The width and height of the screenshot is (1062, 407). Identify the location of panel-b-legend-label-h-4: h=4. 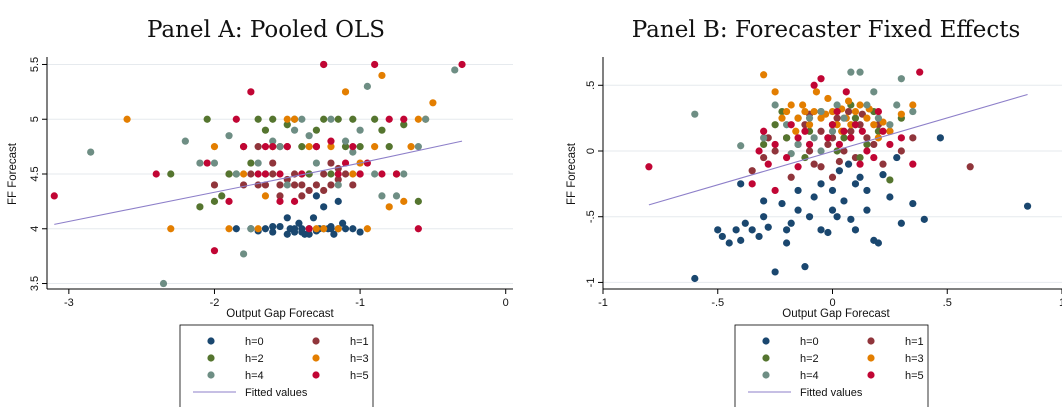
(809, 376).